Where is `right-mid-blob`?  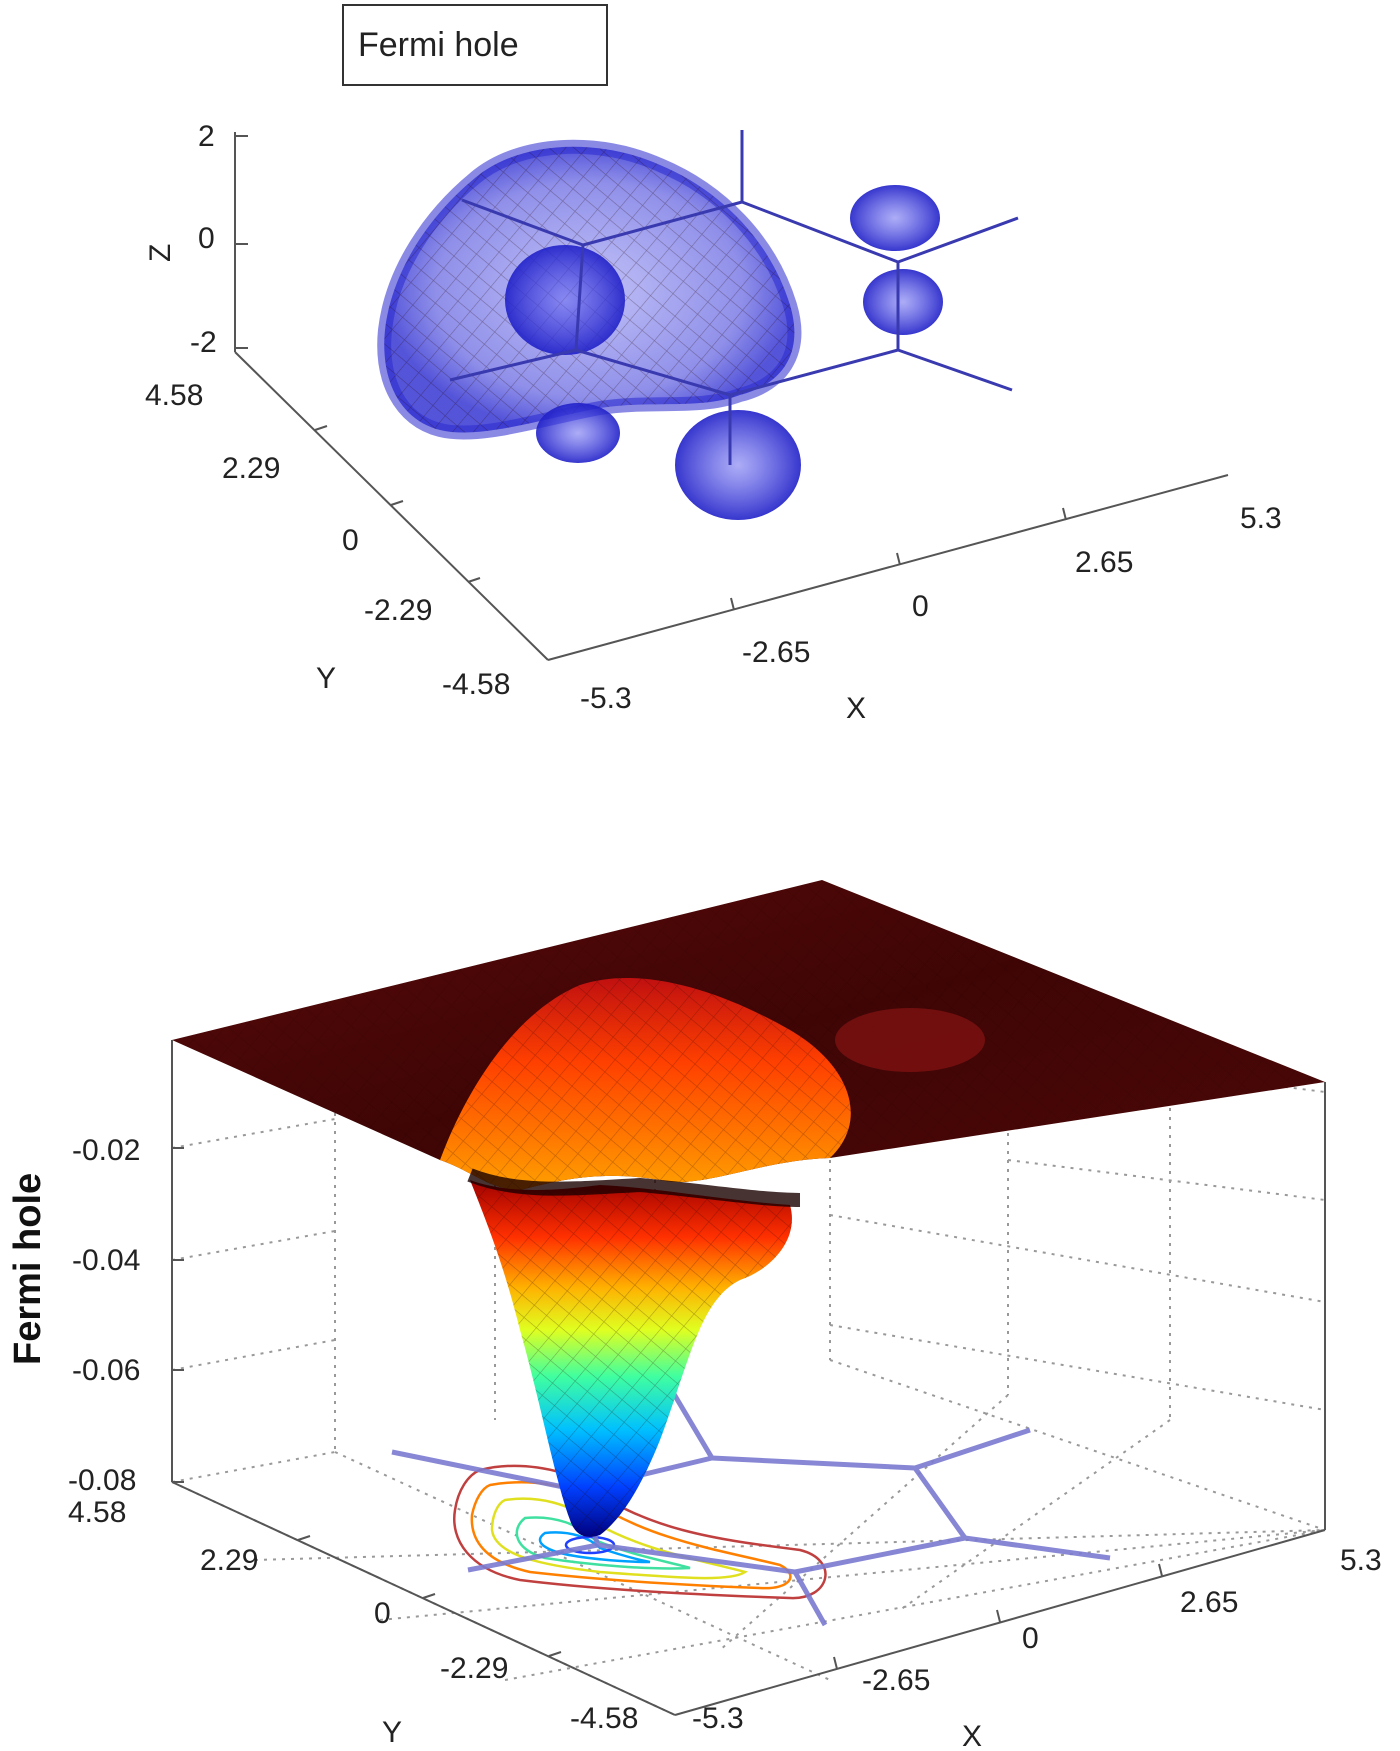 right-mid-blob is located at coordinates (903, 302).